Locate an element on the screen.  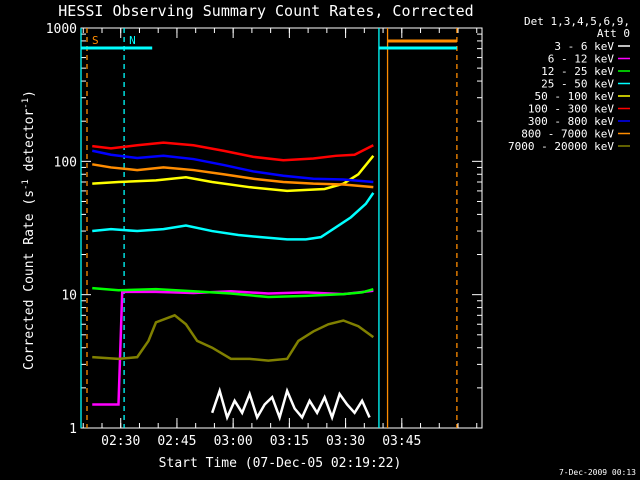
x-tick-label: 03:45 is located at coordinates (401, 441).